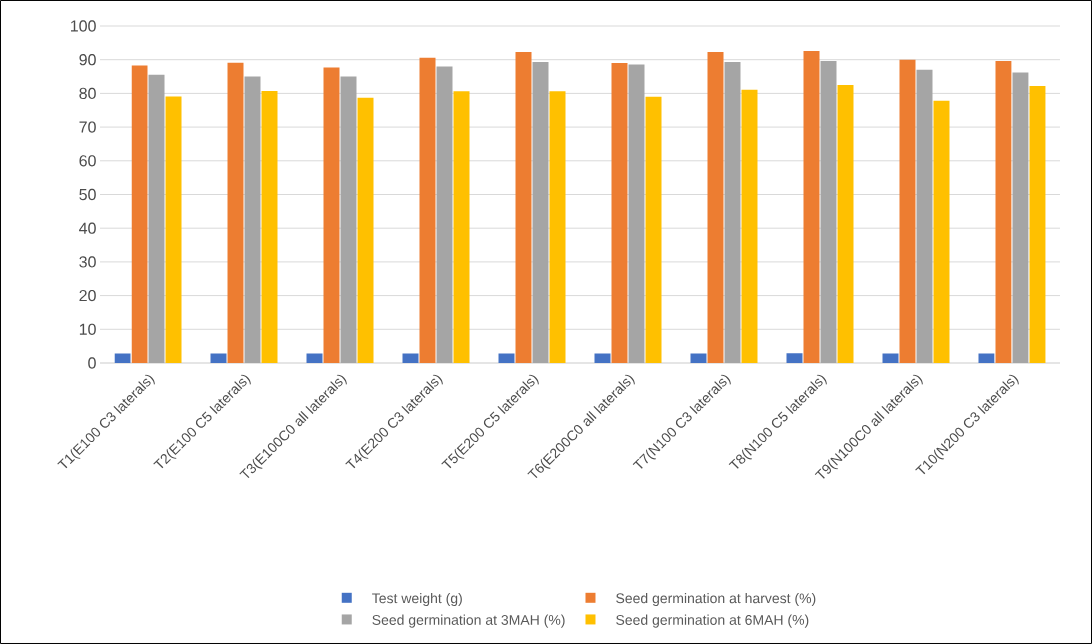 The height and width of the screenshot is (644, 1092). What do you see at coordinates (87, 262) in the screenshot?
I see `y-tick-label: 30` at bounding box center [87, 262].